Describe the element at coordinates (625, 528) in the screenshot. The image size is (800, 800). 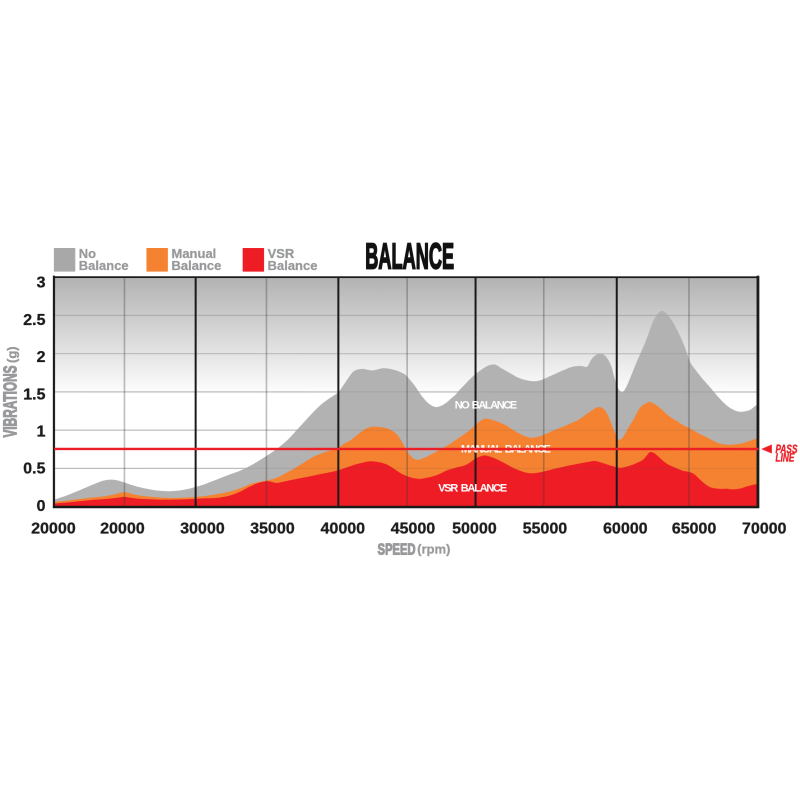
I see `svg-text: 60000` at that location.